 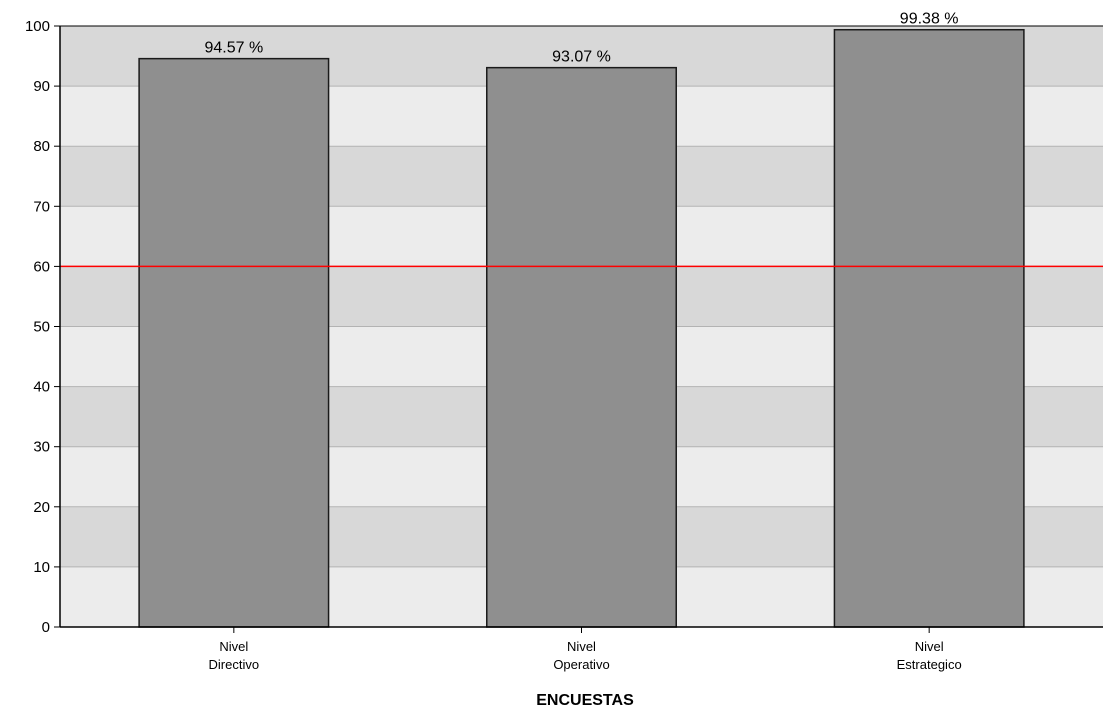 What do you see at coordinates (46, 627) in the screenshot?
I see `y-tick-label: 0` at bounding box center [46, 627].